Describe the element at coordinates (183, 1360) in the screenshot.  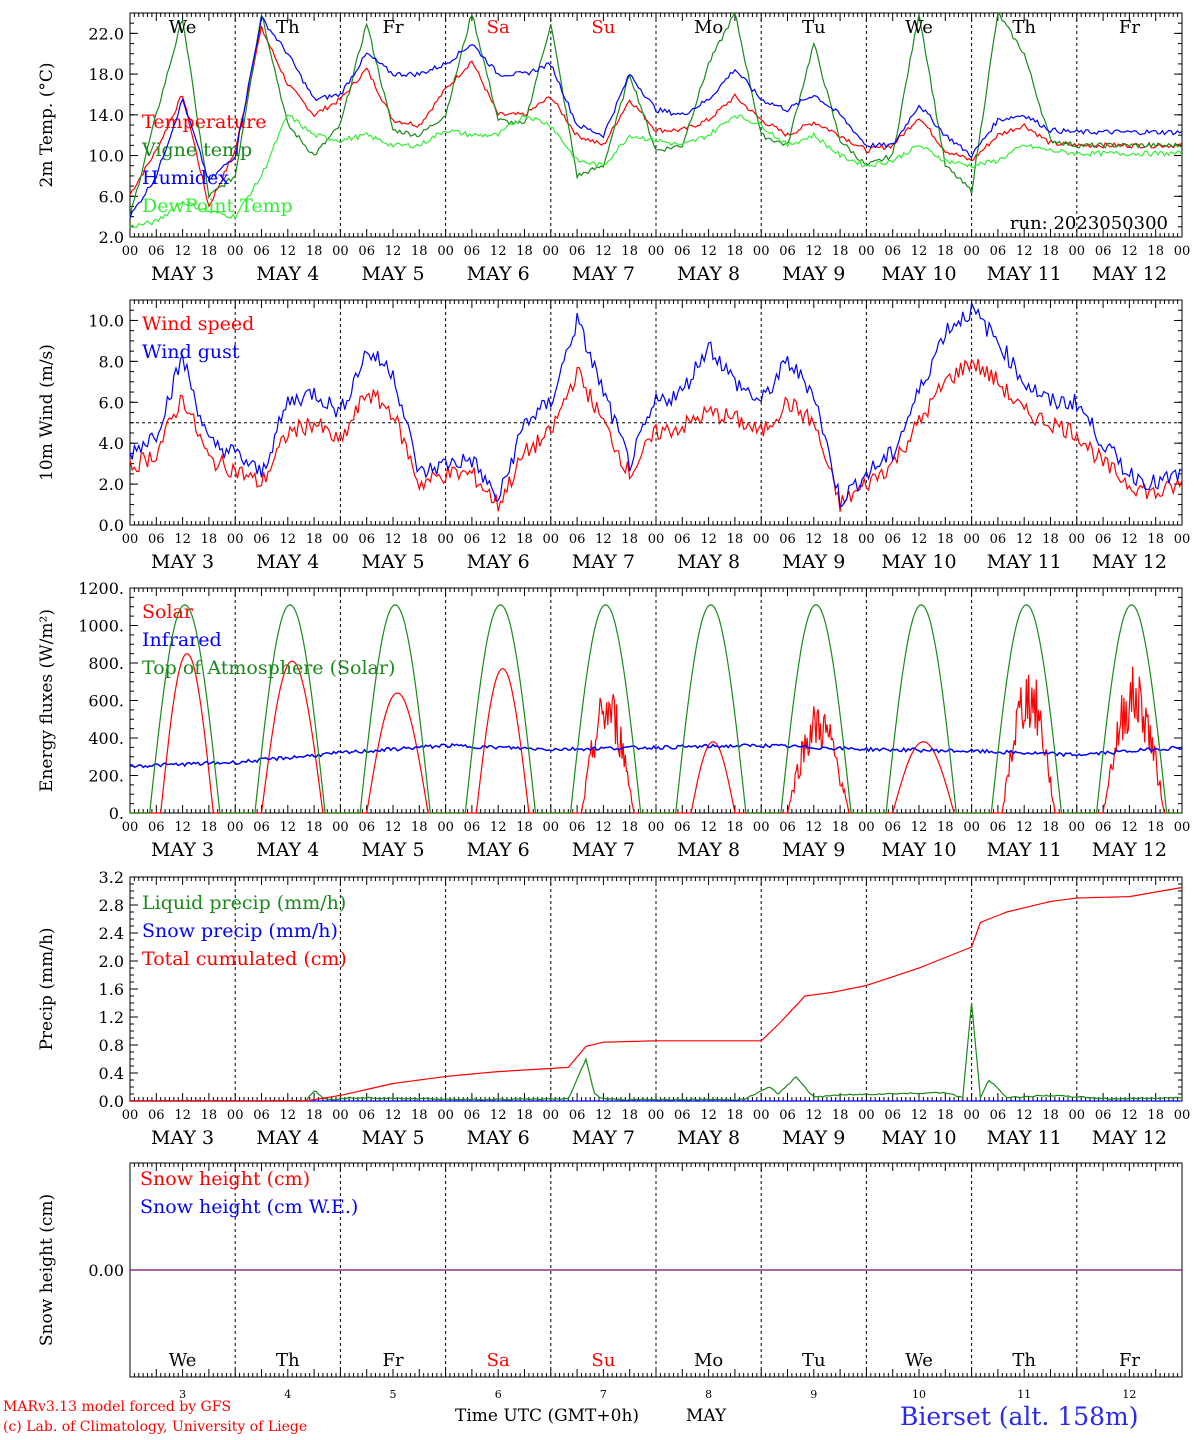
I see `weekday-label: We` at that location.